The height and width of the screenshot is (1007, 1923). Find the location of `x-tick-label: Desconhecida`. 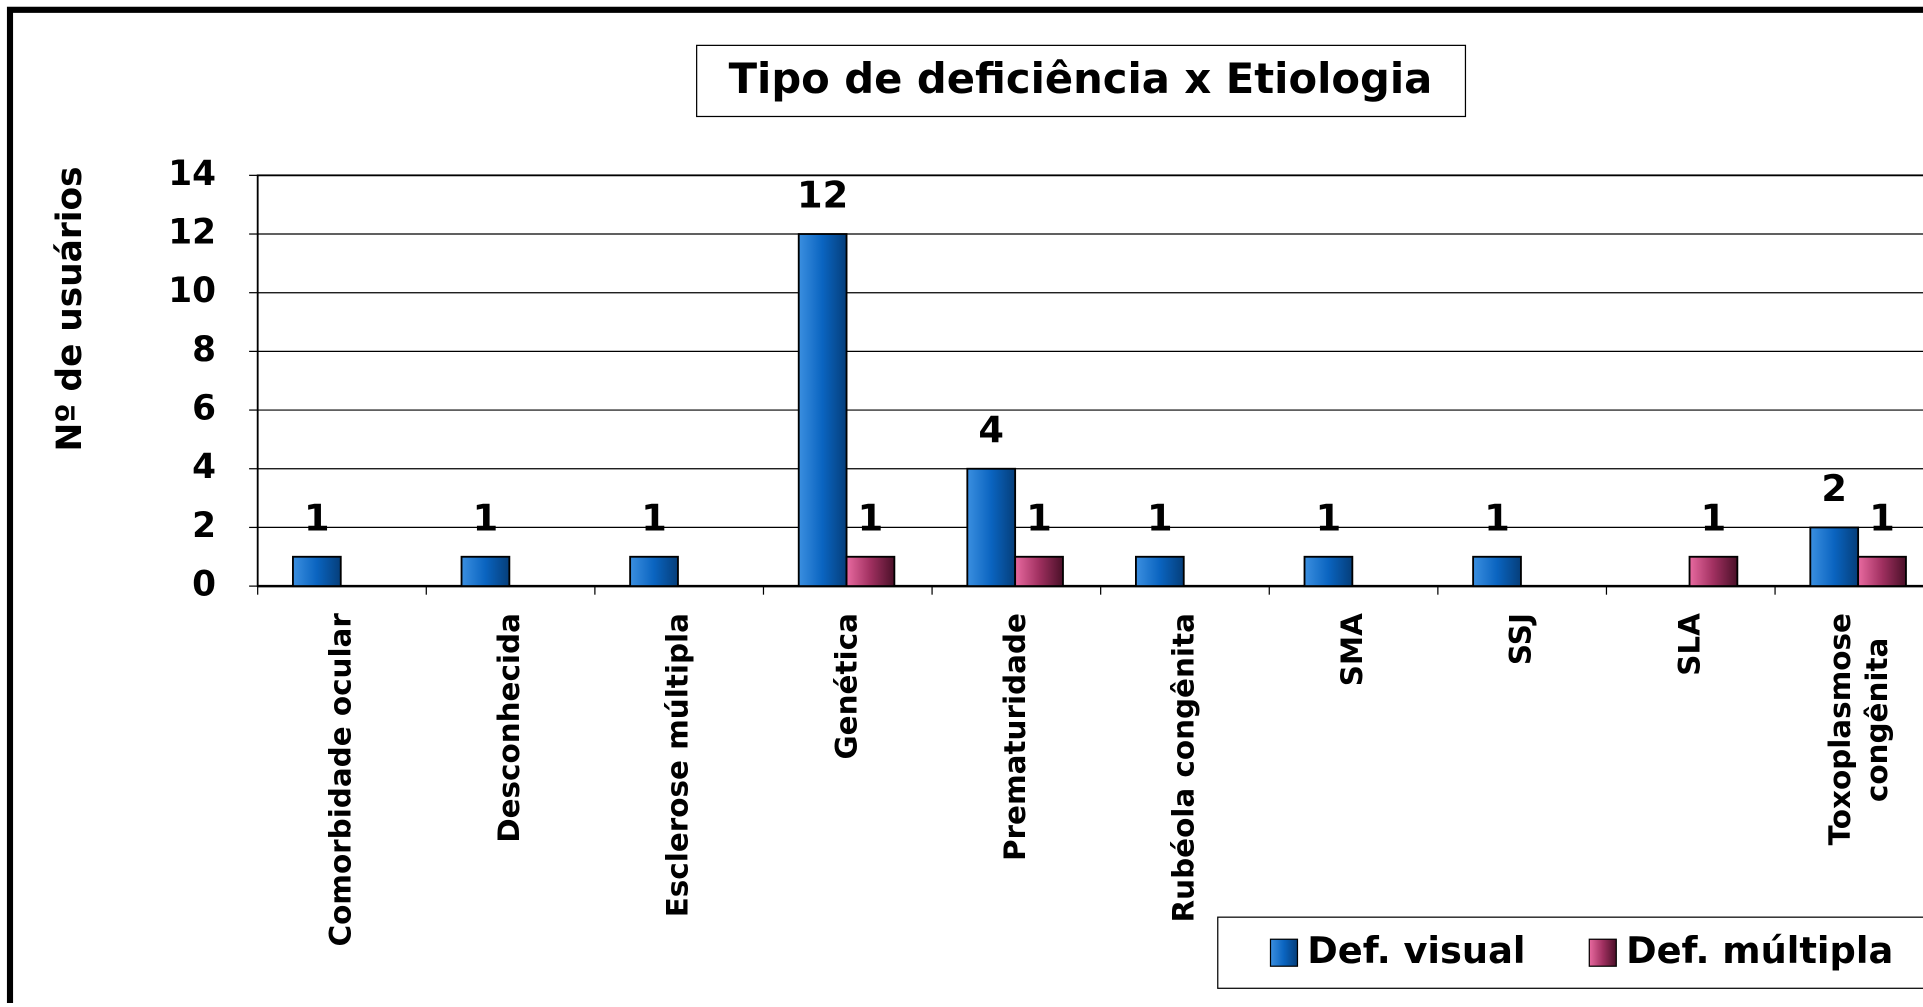

x-tick-label: Desconhecida is located at coordinates (509, 728).